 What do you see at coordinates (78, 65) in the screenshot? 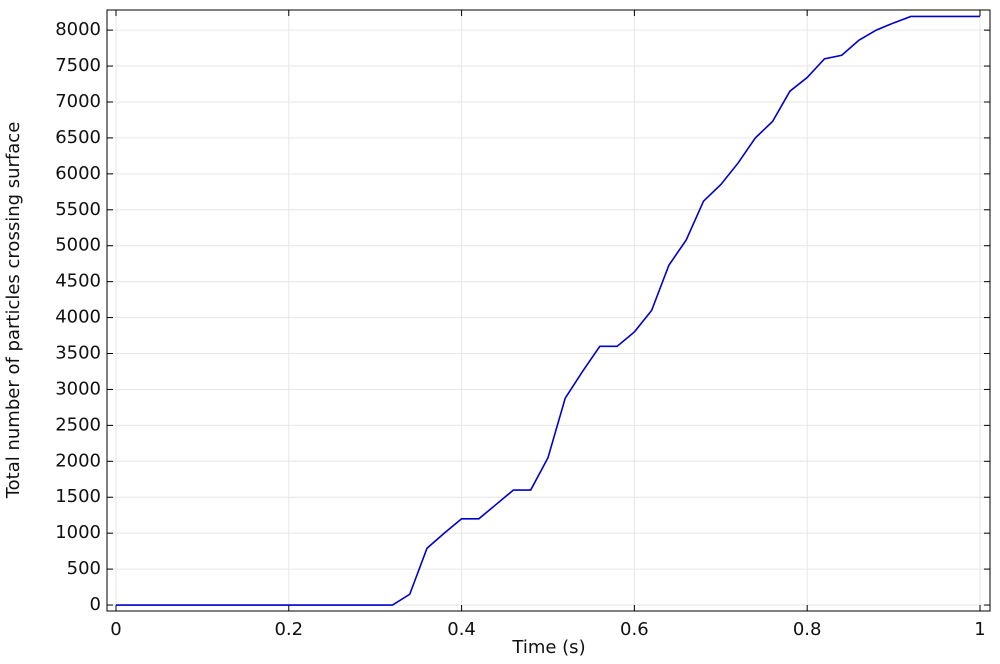
I see `y-tick-label: 7500` at bounding box center [78, 65].